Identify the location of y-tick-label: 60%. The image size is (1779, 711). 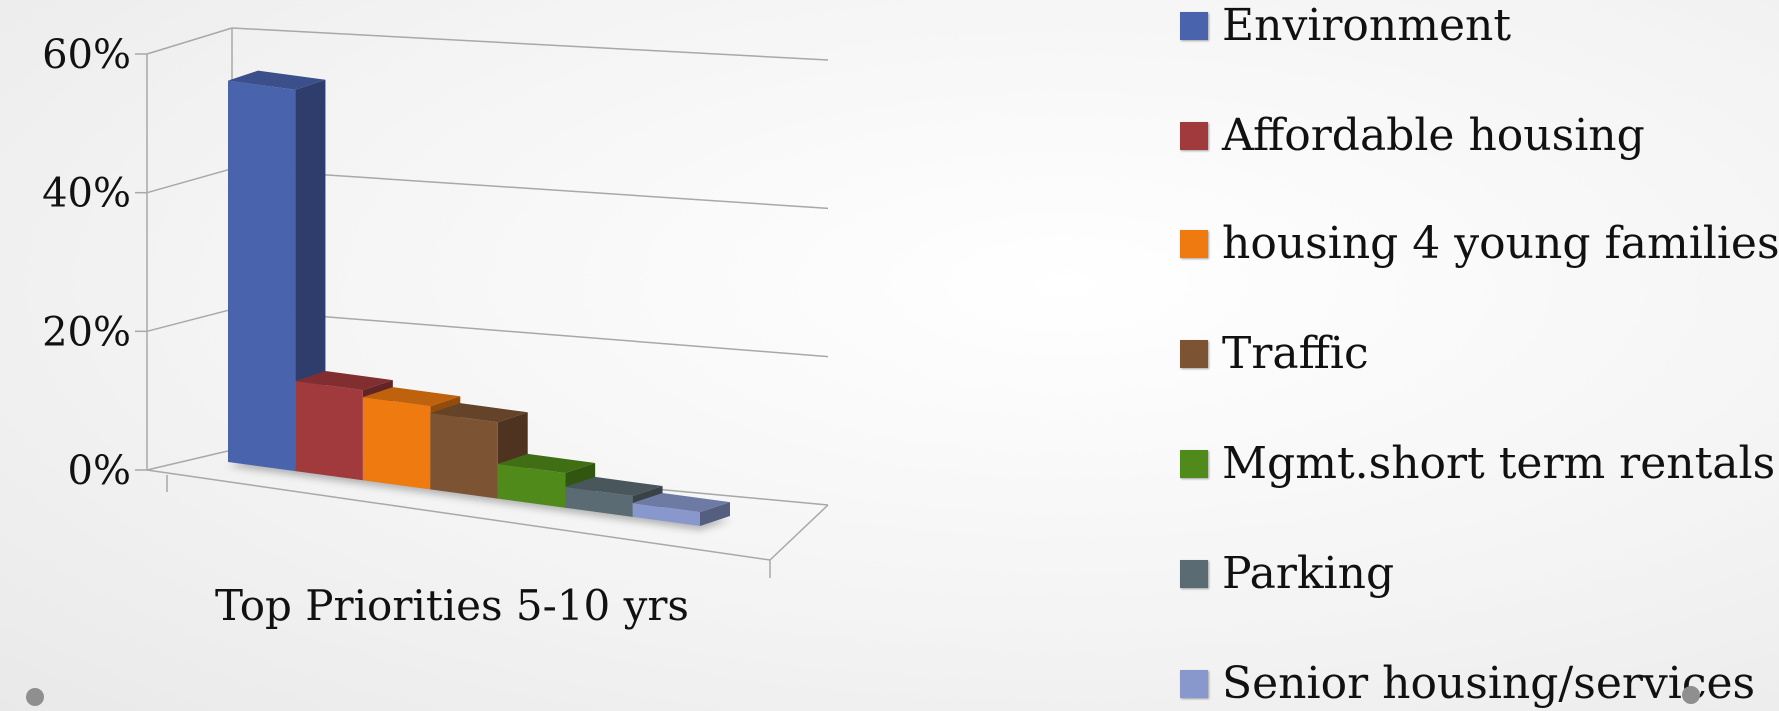
(86, 55).